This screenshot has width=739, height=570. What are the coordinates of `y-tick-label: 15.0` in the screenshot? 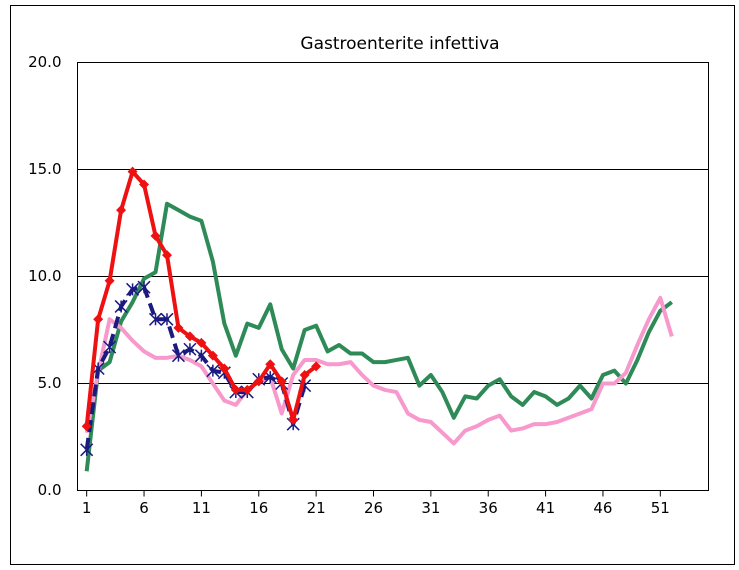 It's located at (44, 169).